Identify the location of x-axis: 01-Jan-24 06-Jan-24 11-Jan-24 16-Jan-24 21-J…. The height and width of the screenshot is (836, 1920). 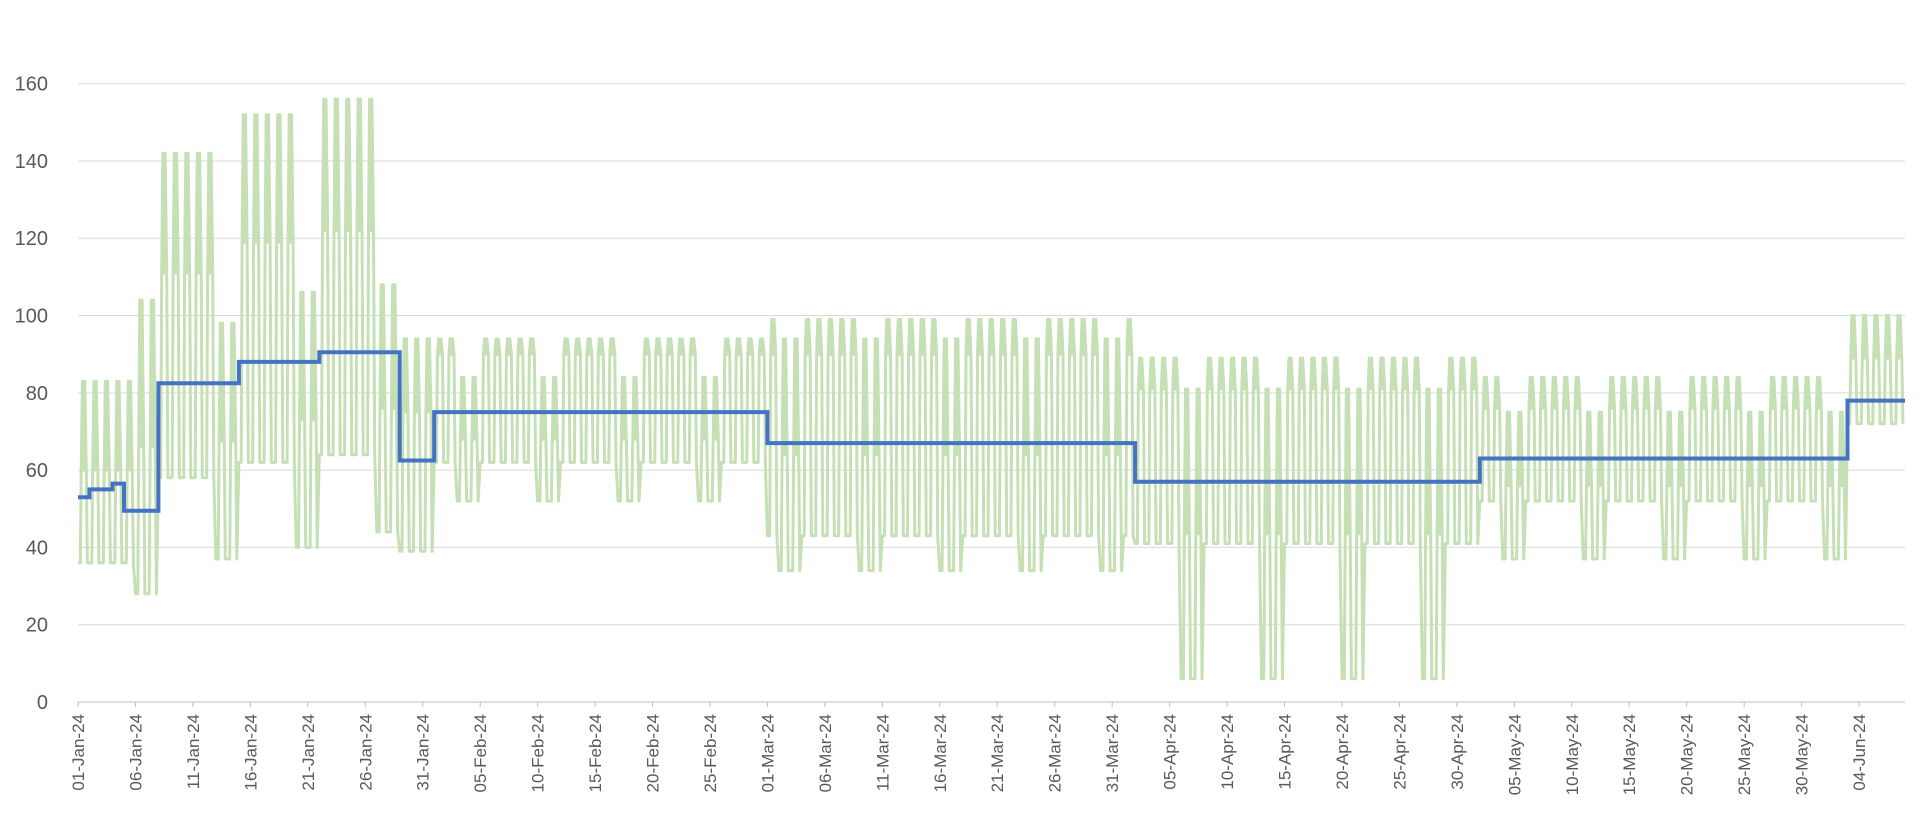
(987, 748).